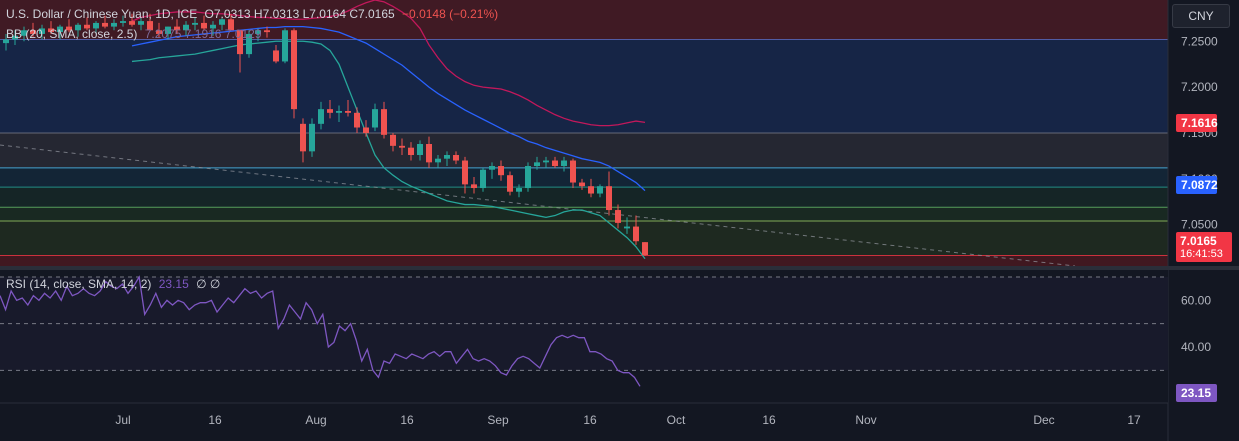 This screenshot has width=1239, height=441. I want to click on rsi-header: RSI (14, close, SMA, 14, 2) 23.15 ∅ ∅, so click(115, 284).